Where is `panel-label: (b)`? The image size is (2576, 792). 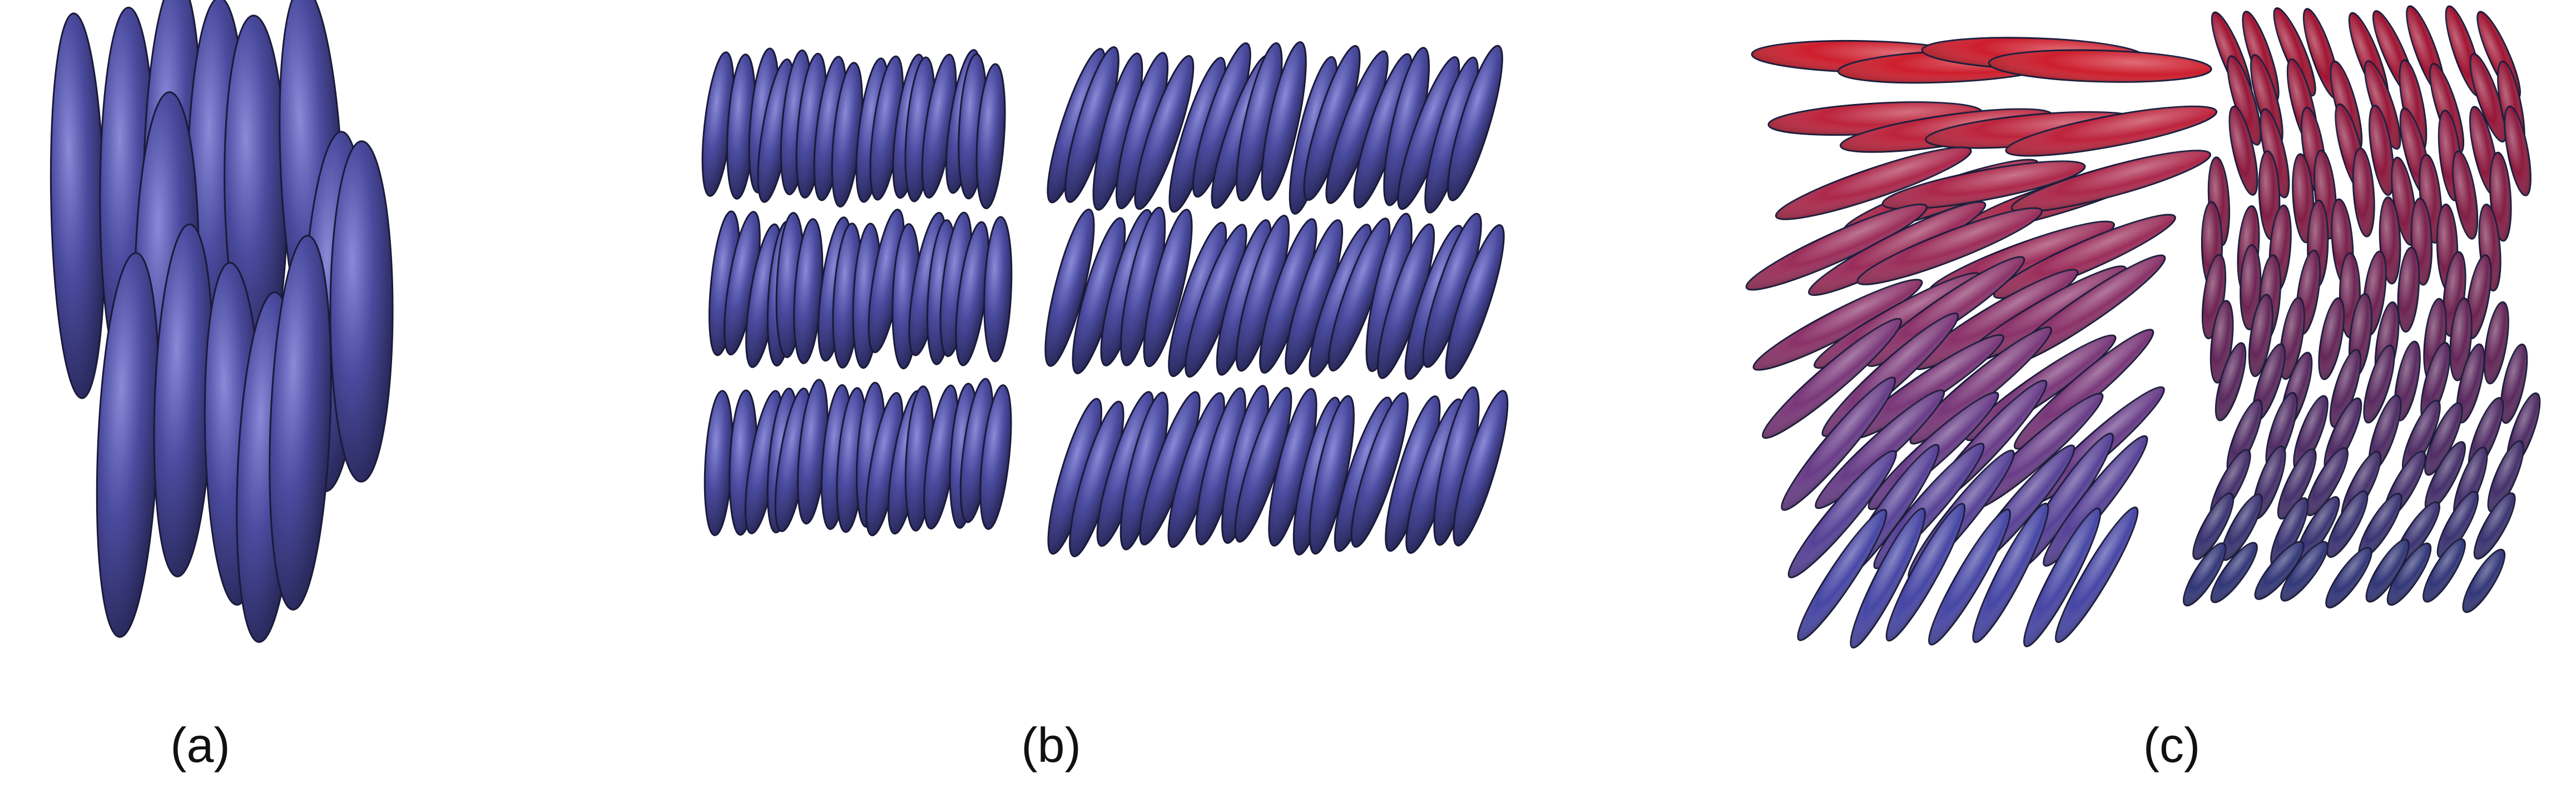 panel-label: (b) is located at coordinates (1051, 745).